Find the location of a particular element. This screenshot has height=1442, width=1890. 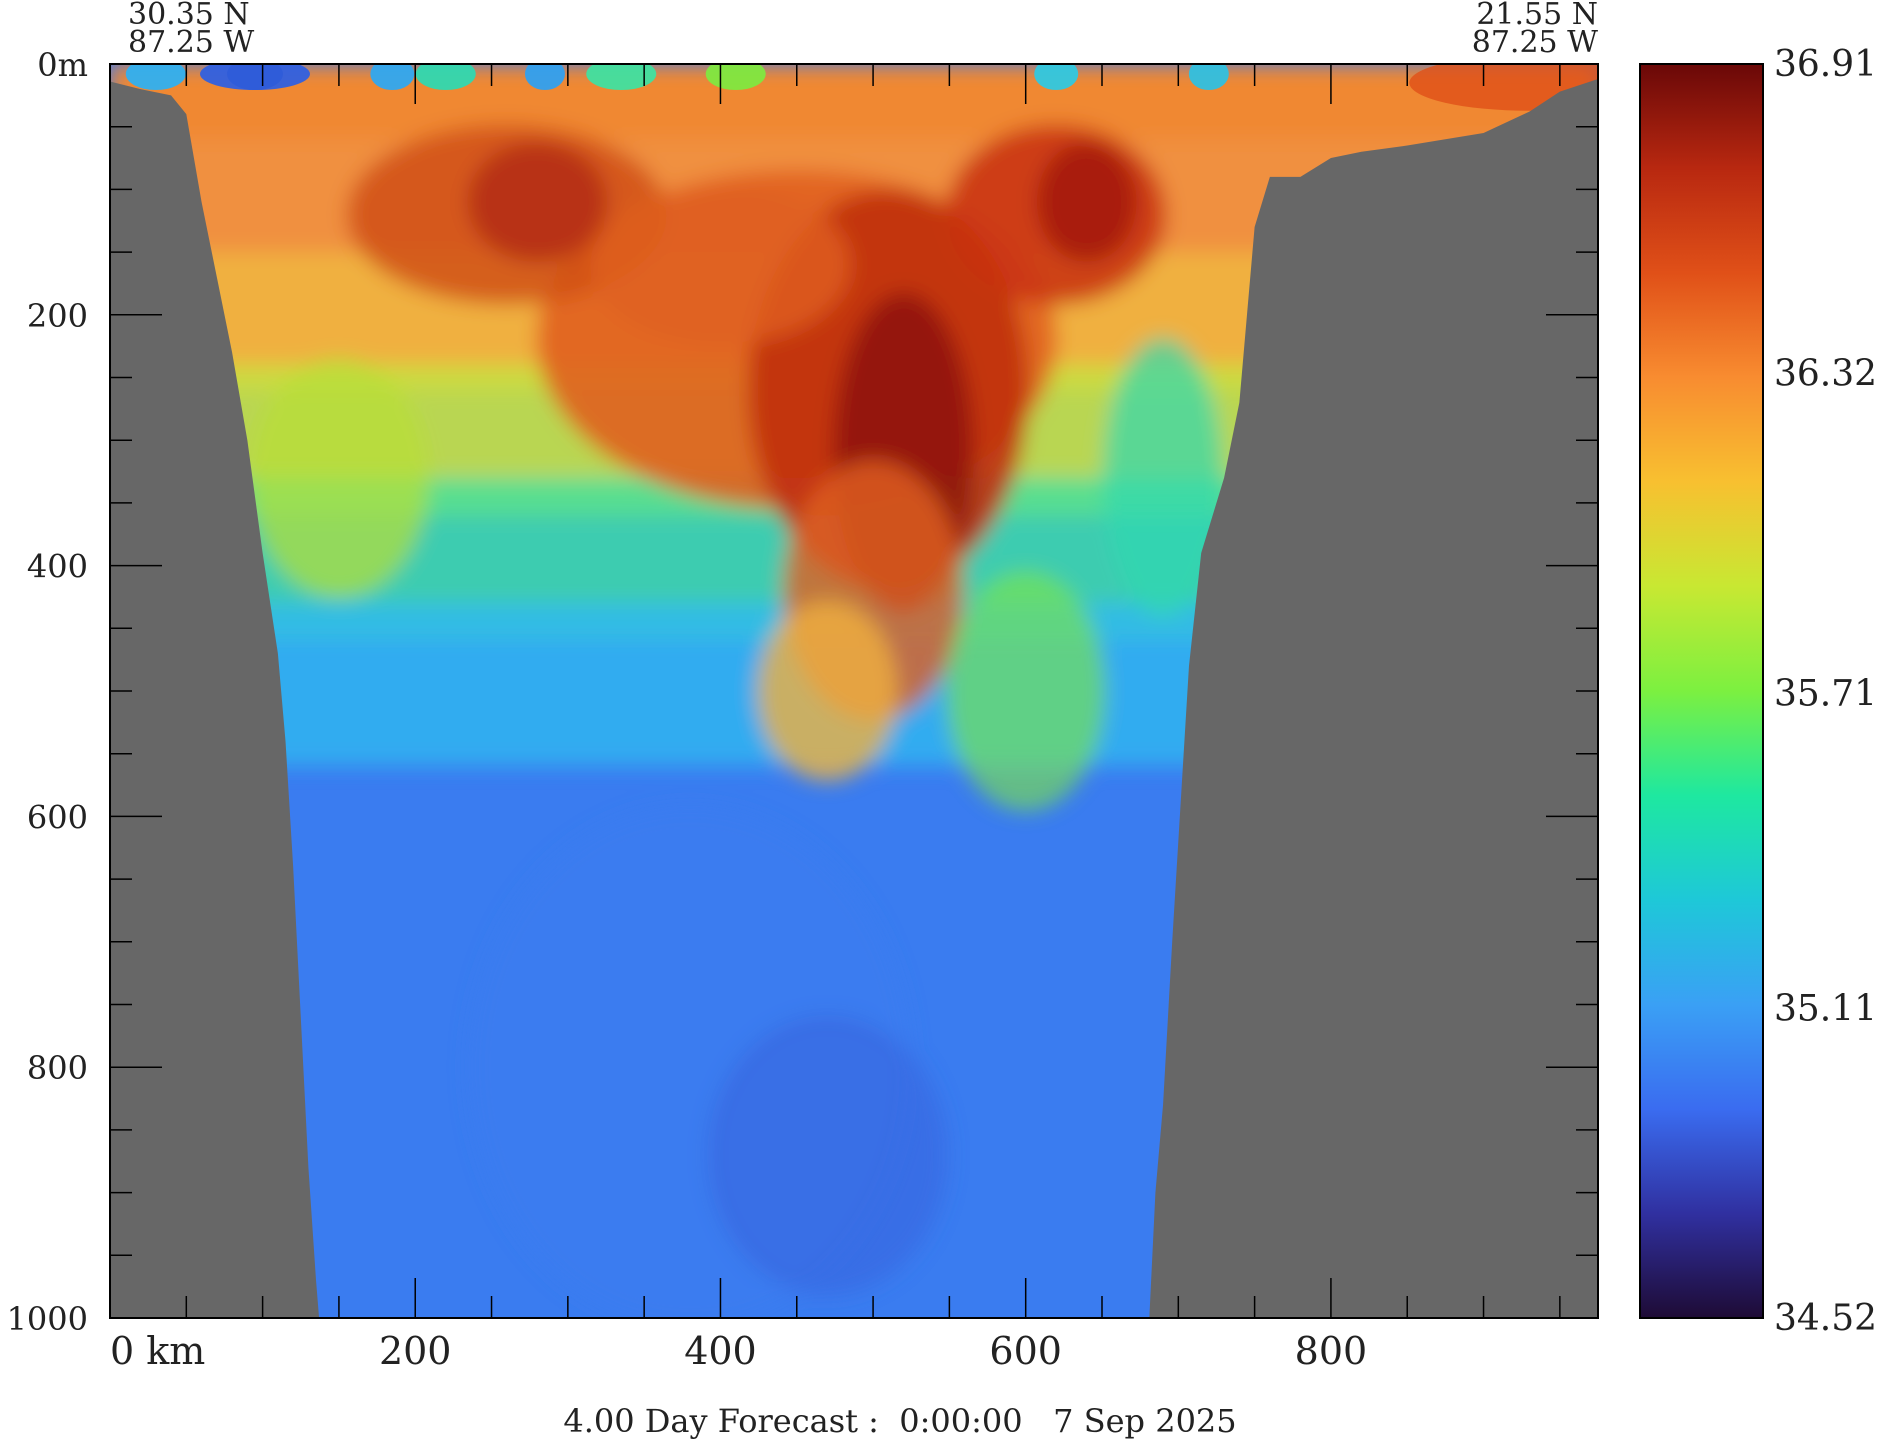

x-tick-label: 200 is located at coordinates (415, 1351).